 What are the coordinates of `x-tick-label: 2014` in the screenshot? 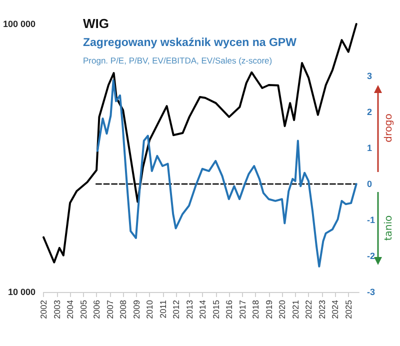 It's located at (203, 309).